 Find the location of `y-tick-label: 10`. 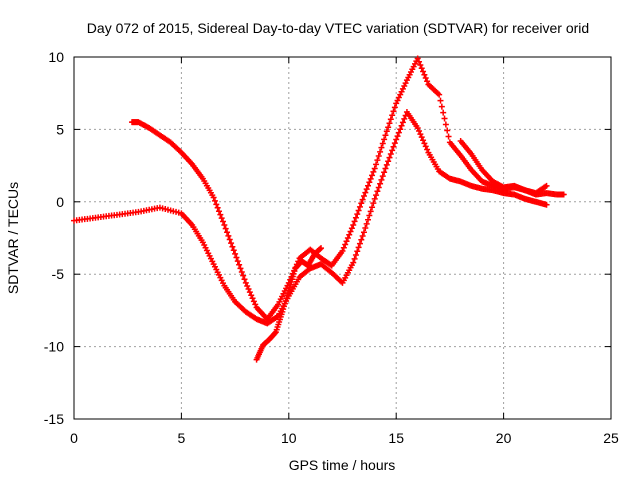

y-tick-label: 10 is located at coordinates (56, 57).